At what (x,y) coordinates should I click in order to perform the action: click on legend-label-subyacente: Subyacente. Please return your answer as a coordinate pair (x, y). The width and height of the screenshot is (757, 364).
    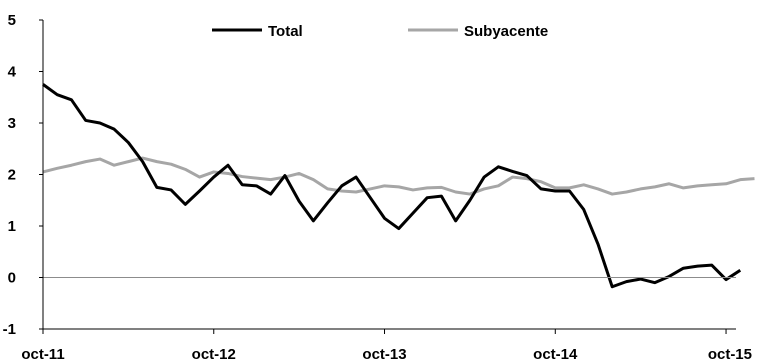
    Looking at the image, I should click on (506, 31).